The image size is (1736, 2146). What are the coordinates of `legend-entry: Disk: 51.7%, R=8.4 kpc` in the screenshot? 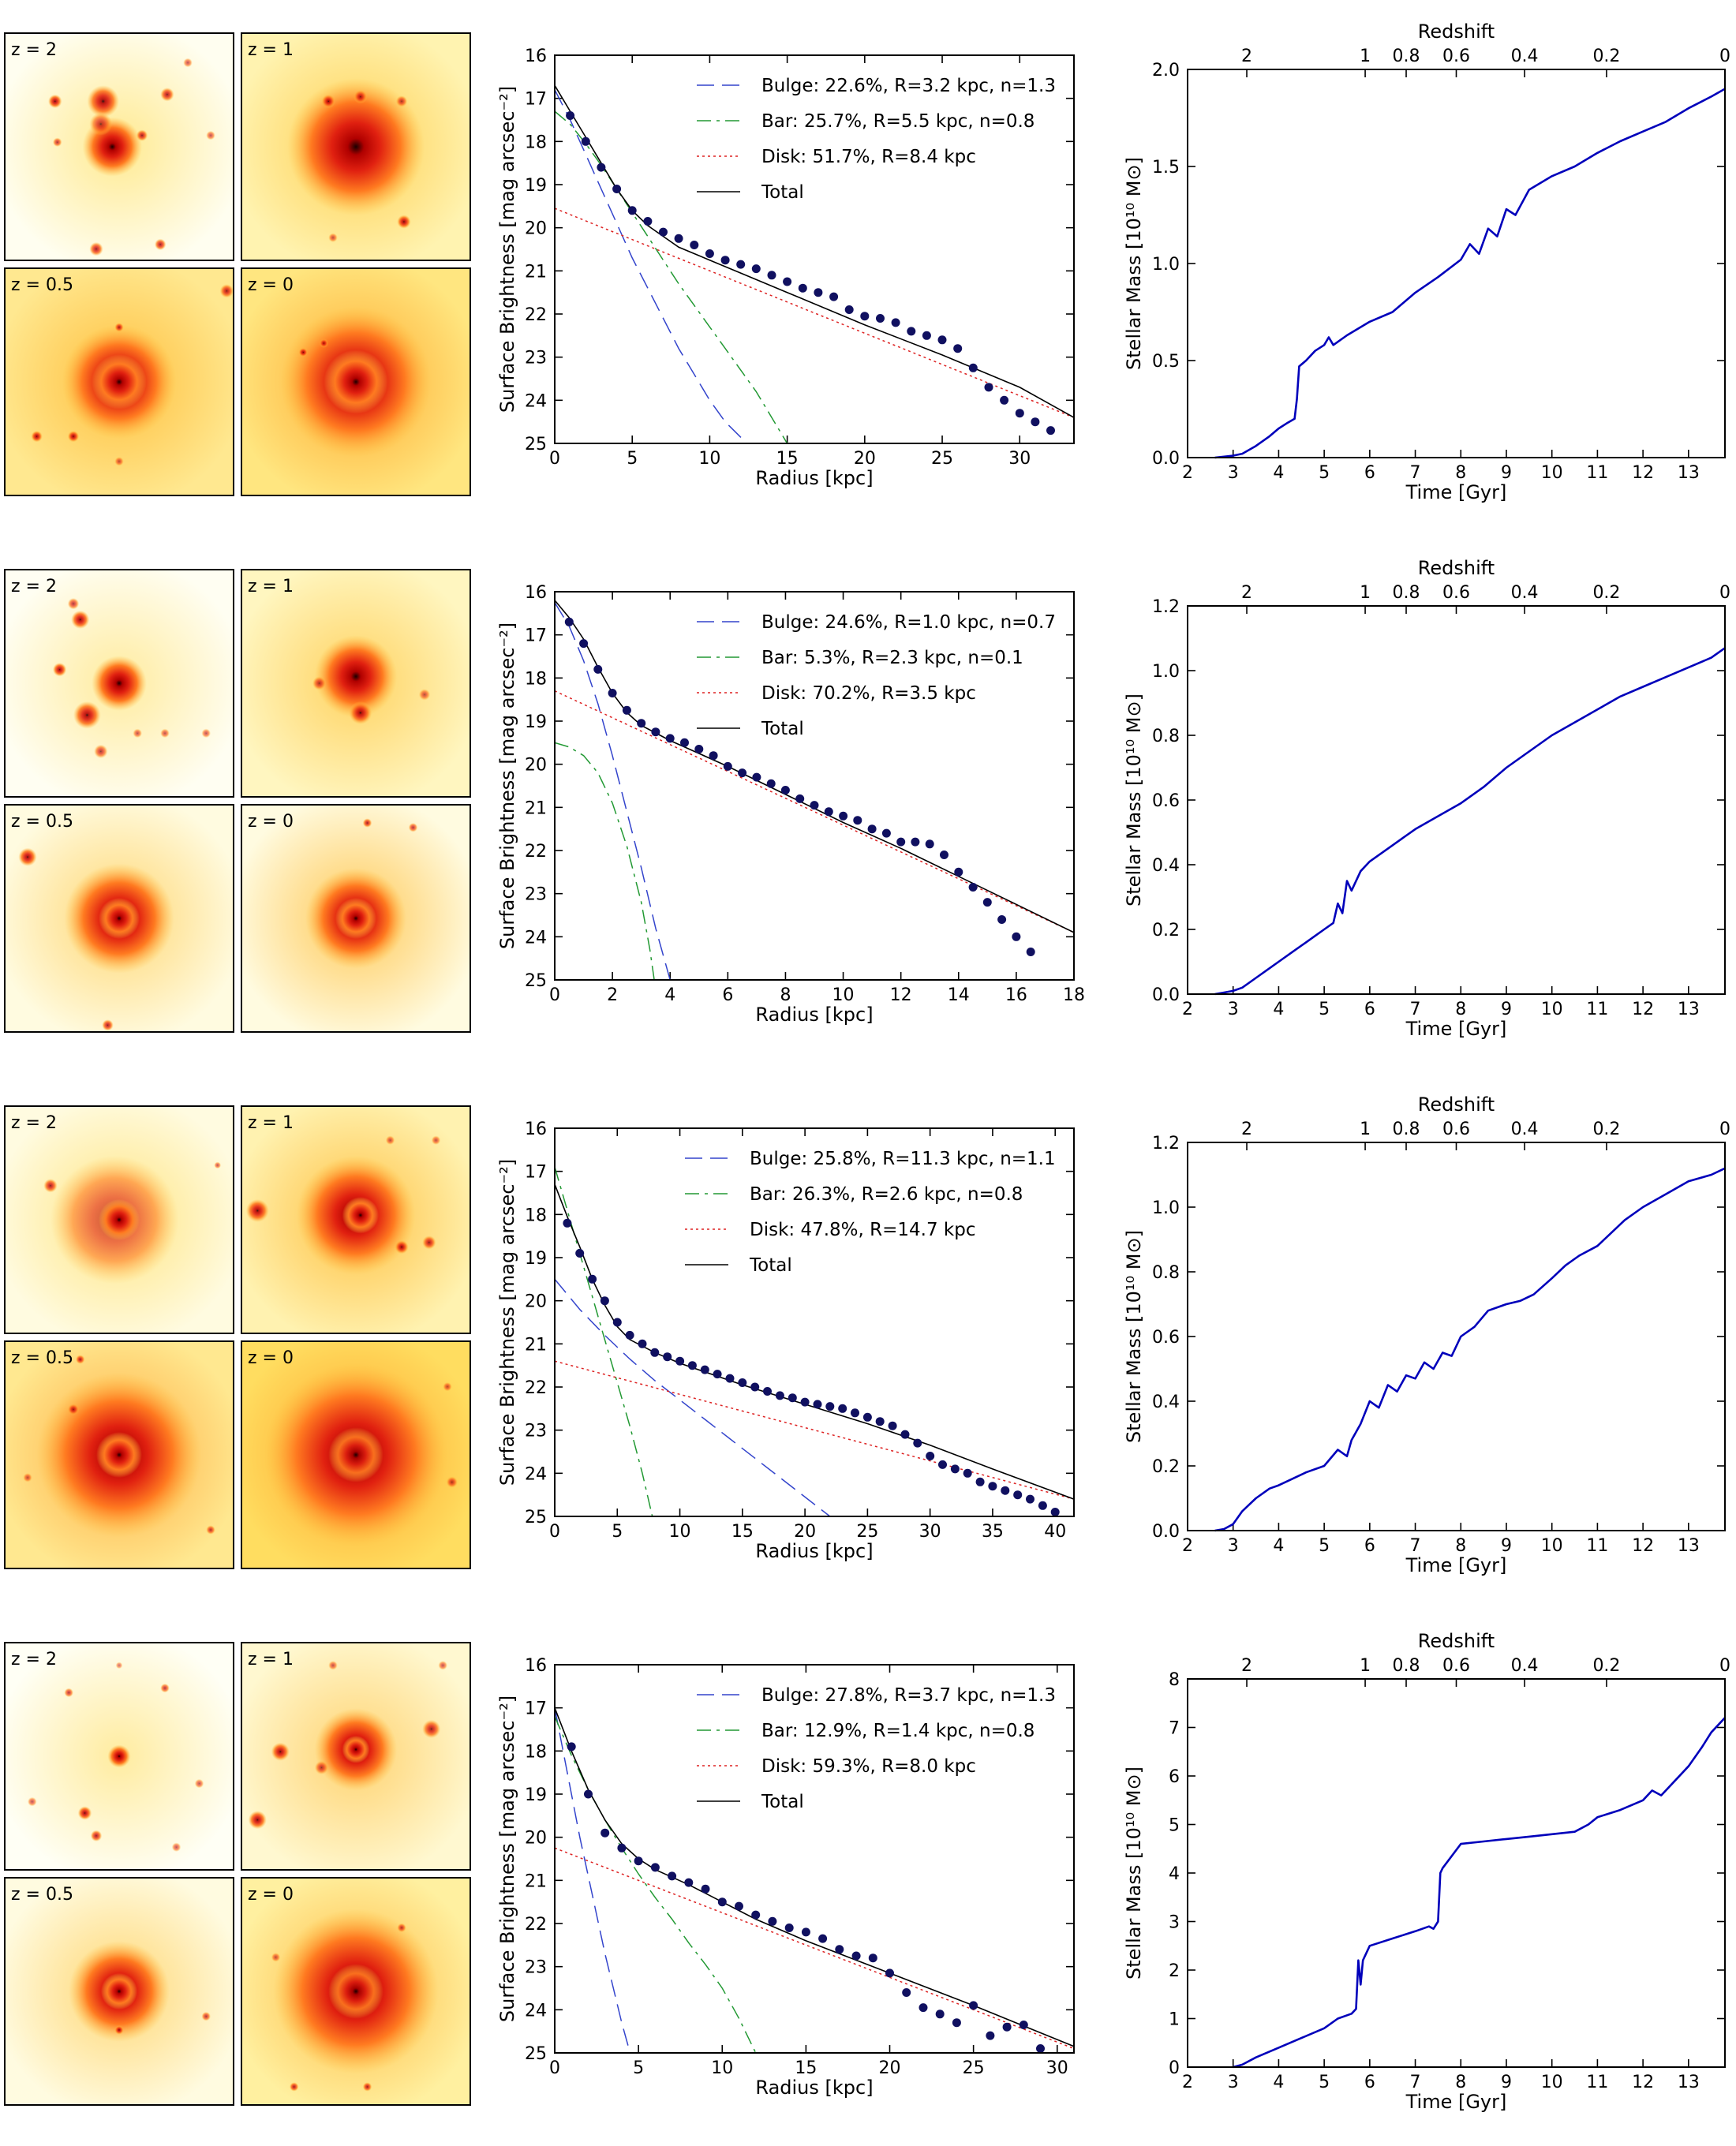 It's located at (868, 157).